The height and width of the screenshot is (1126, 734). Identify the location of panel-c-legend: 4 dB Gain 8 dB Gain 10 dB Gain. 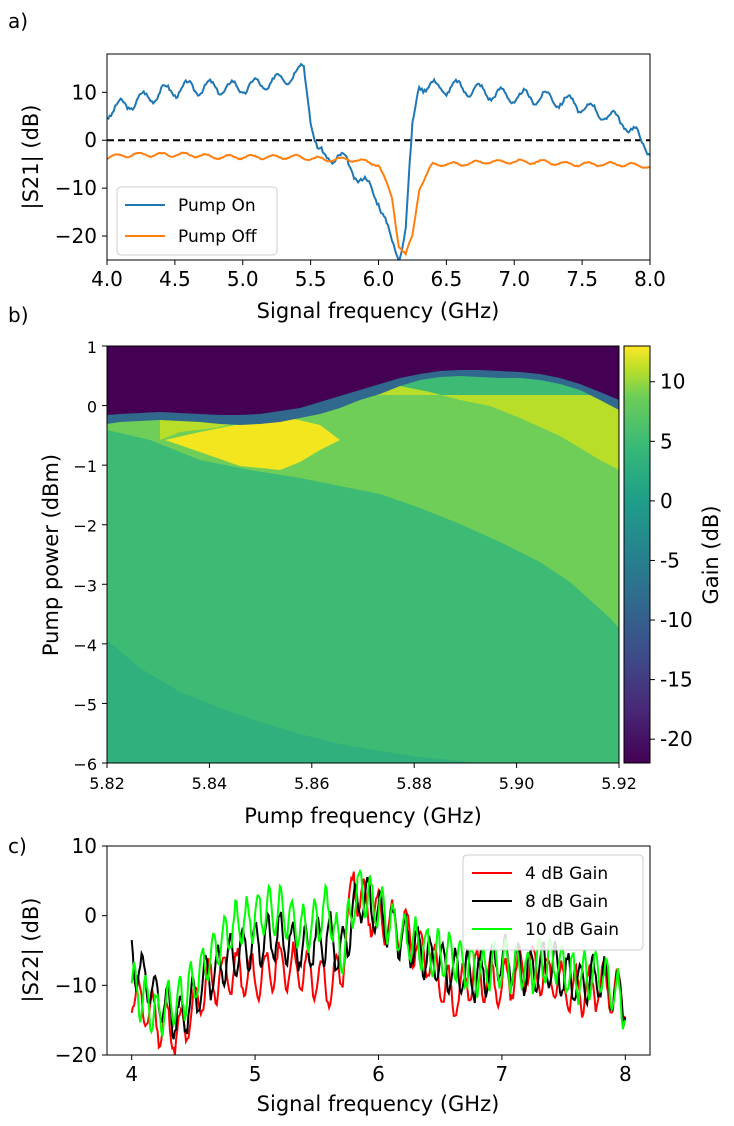
(553, 902).